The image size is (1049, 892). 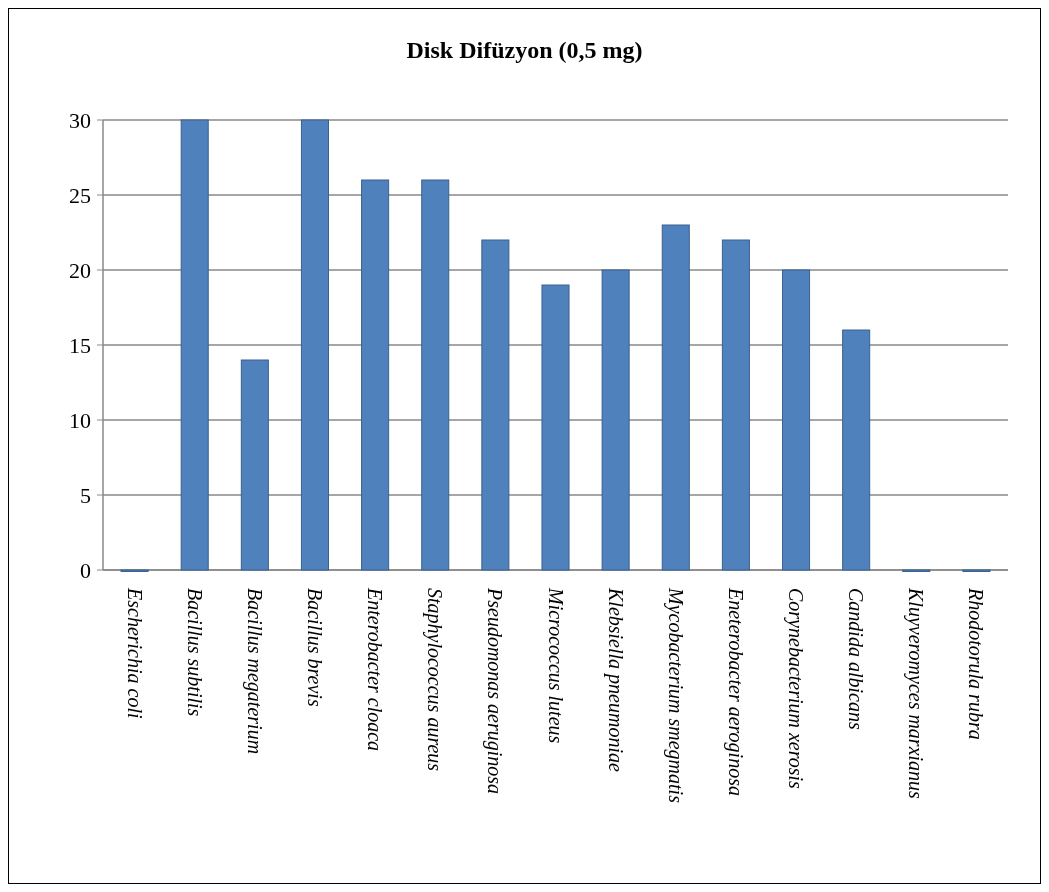 I want to click on y-tick-label: 15, so click(x=80, y=345).